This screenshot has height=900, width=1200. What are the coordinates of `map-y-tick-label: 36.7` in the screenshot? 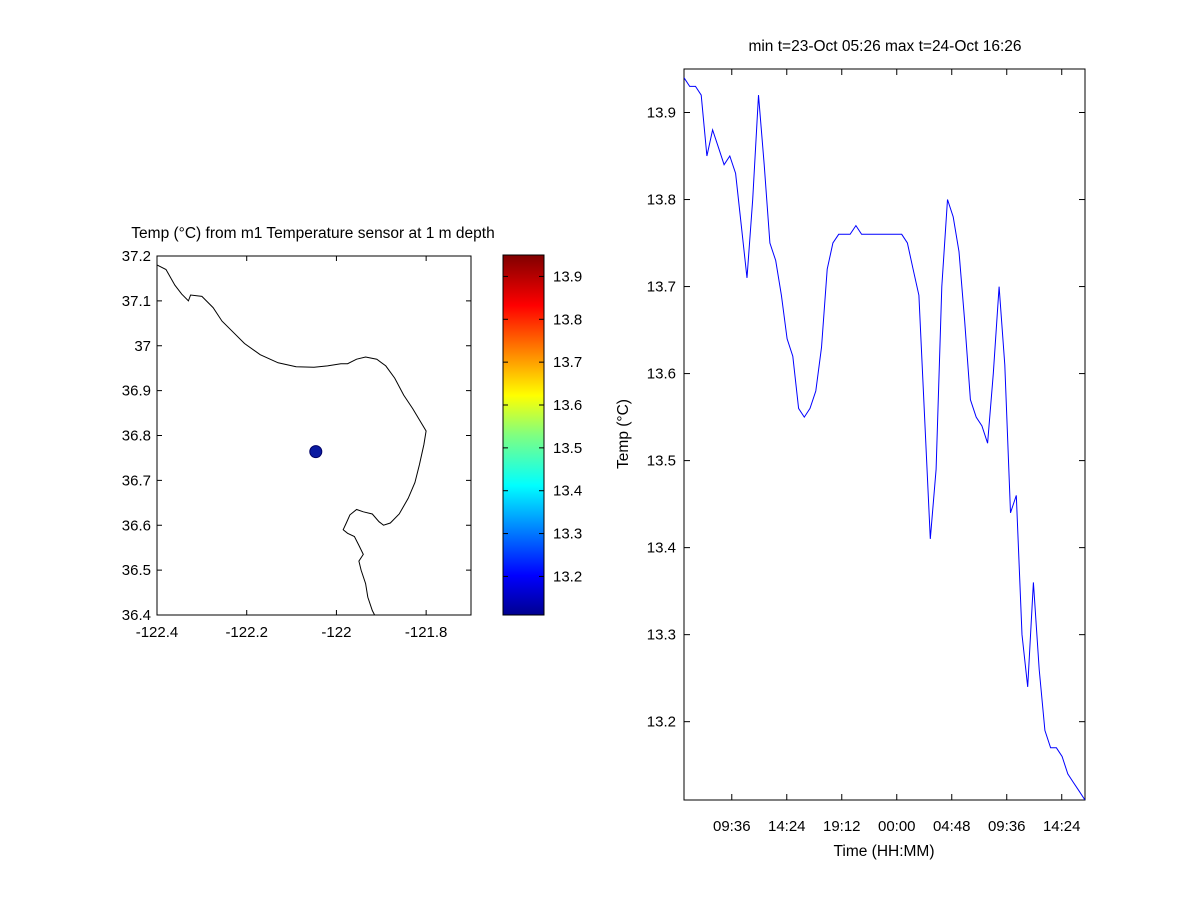 It's located at (136, 480).